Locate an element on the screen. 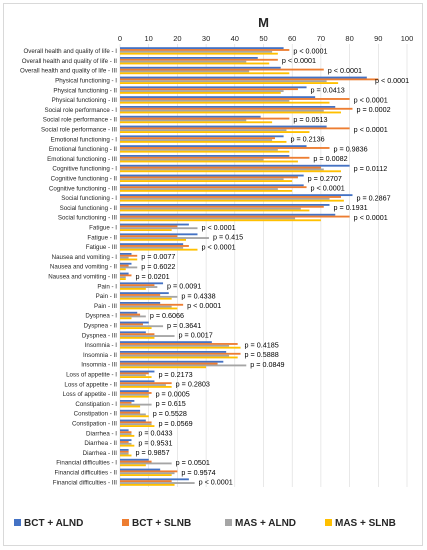 This screenshot has height=550, width=427. category-label: Insomnia - I is located at coordinates (101, 345).